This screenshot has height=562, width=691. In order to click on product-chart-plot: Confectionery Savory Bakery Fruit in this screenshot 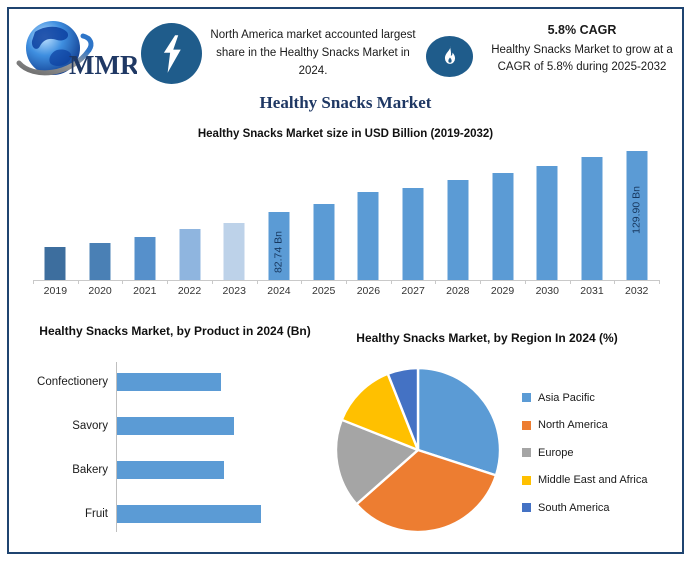, I will do `click(171, 448)`.